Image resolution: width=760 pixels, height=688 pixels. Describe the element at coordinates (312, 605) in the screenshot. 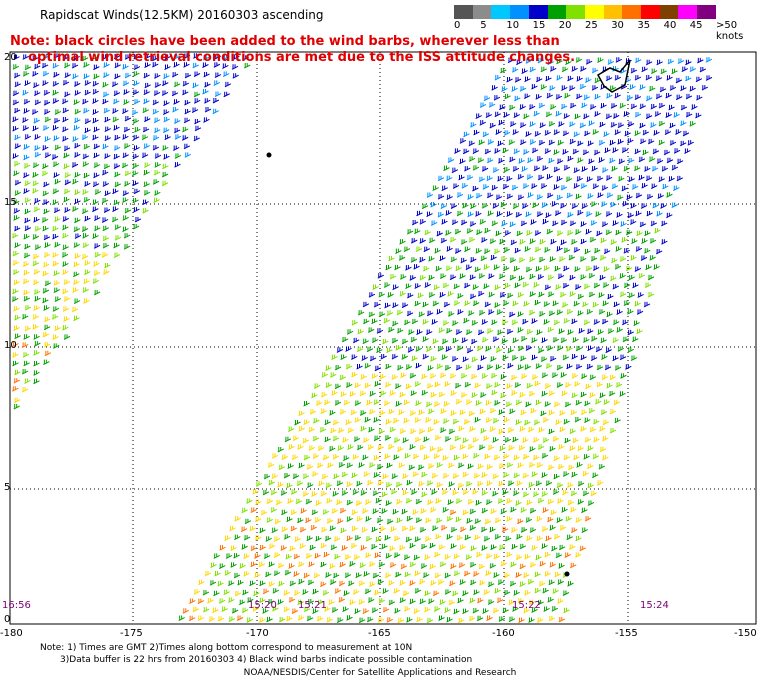

I see `time-label: 15:21` at that location.